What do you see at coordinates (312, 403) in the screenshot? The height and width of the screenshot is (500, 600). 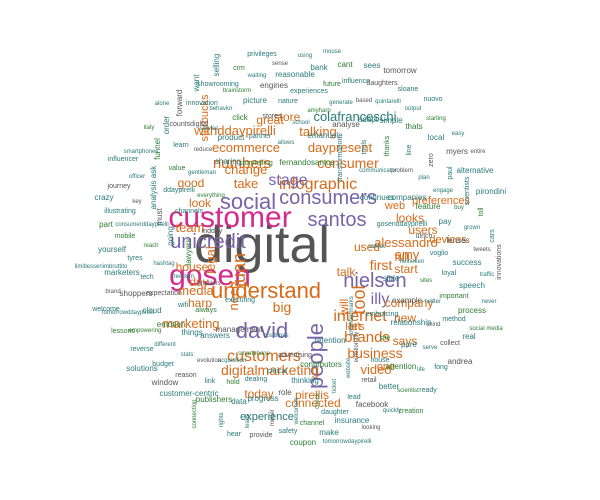 I see `cloud-word: connected` at bounding box center [312, 403].